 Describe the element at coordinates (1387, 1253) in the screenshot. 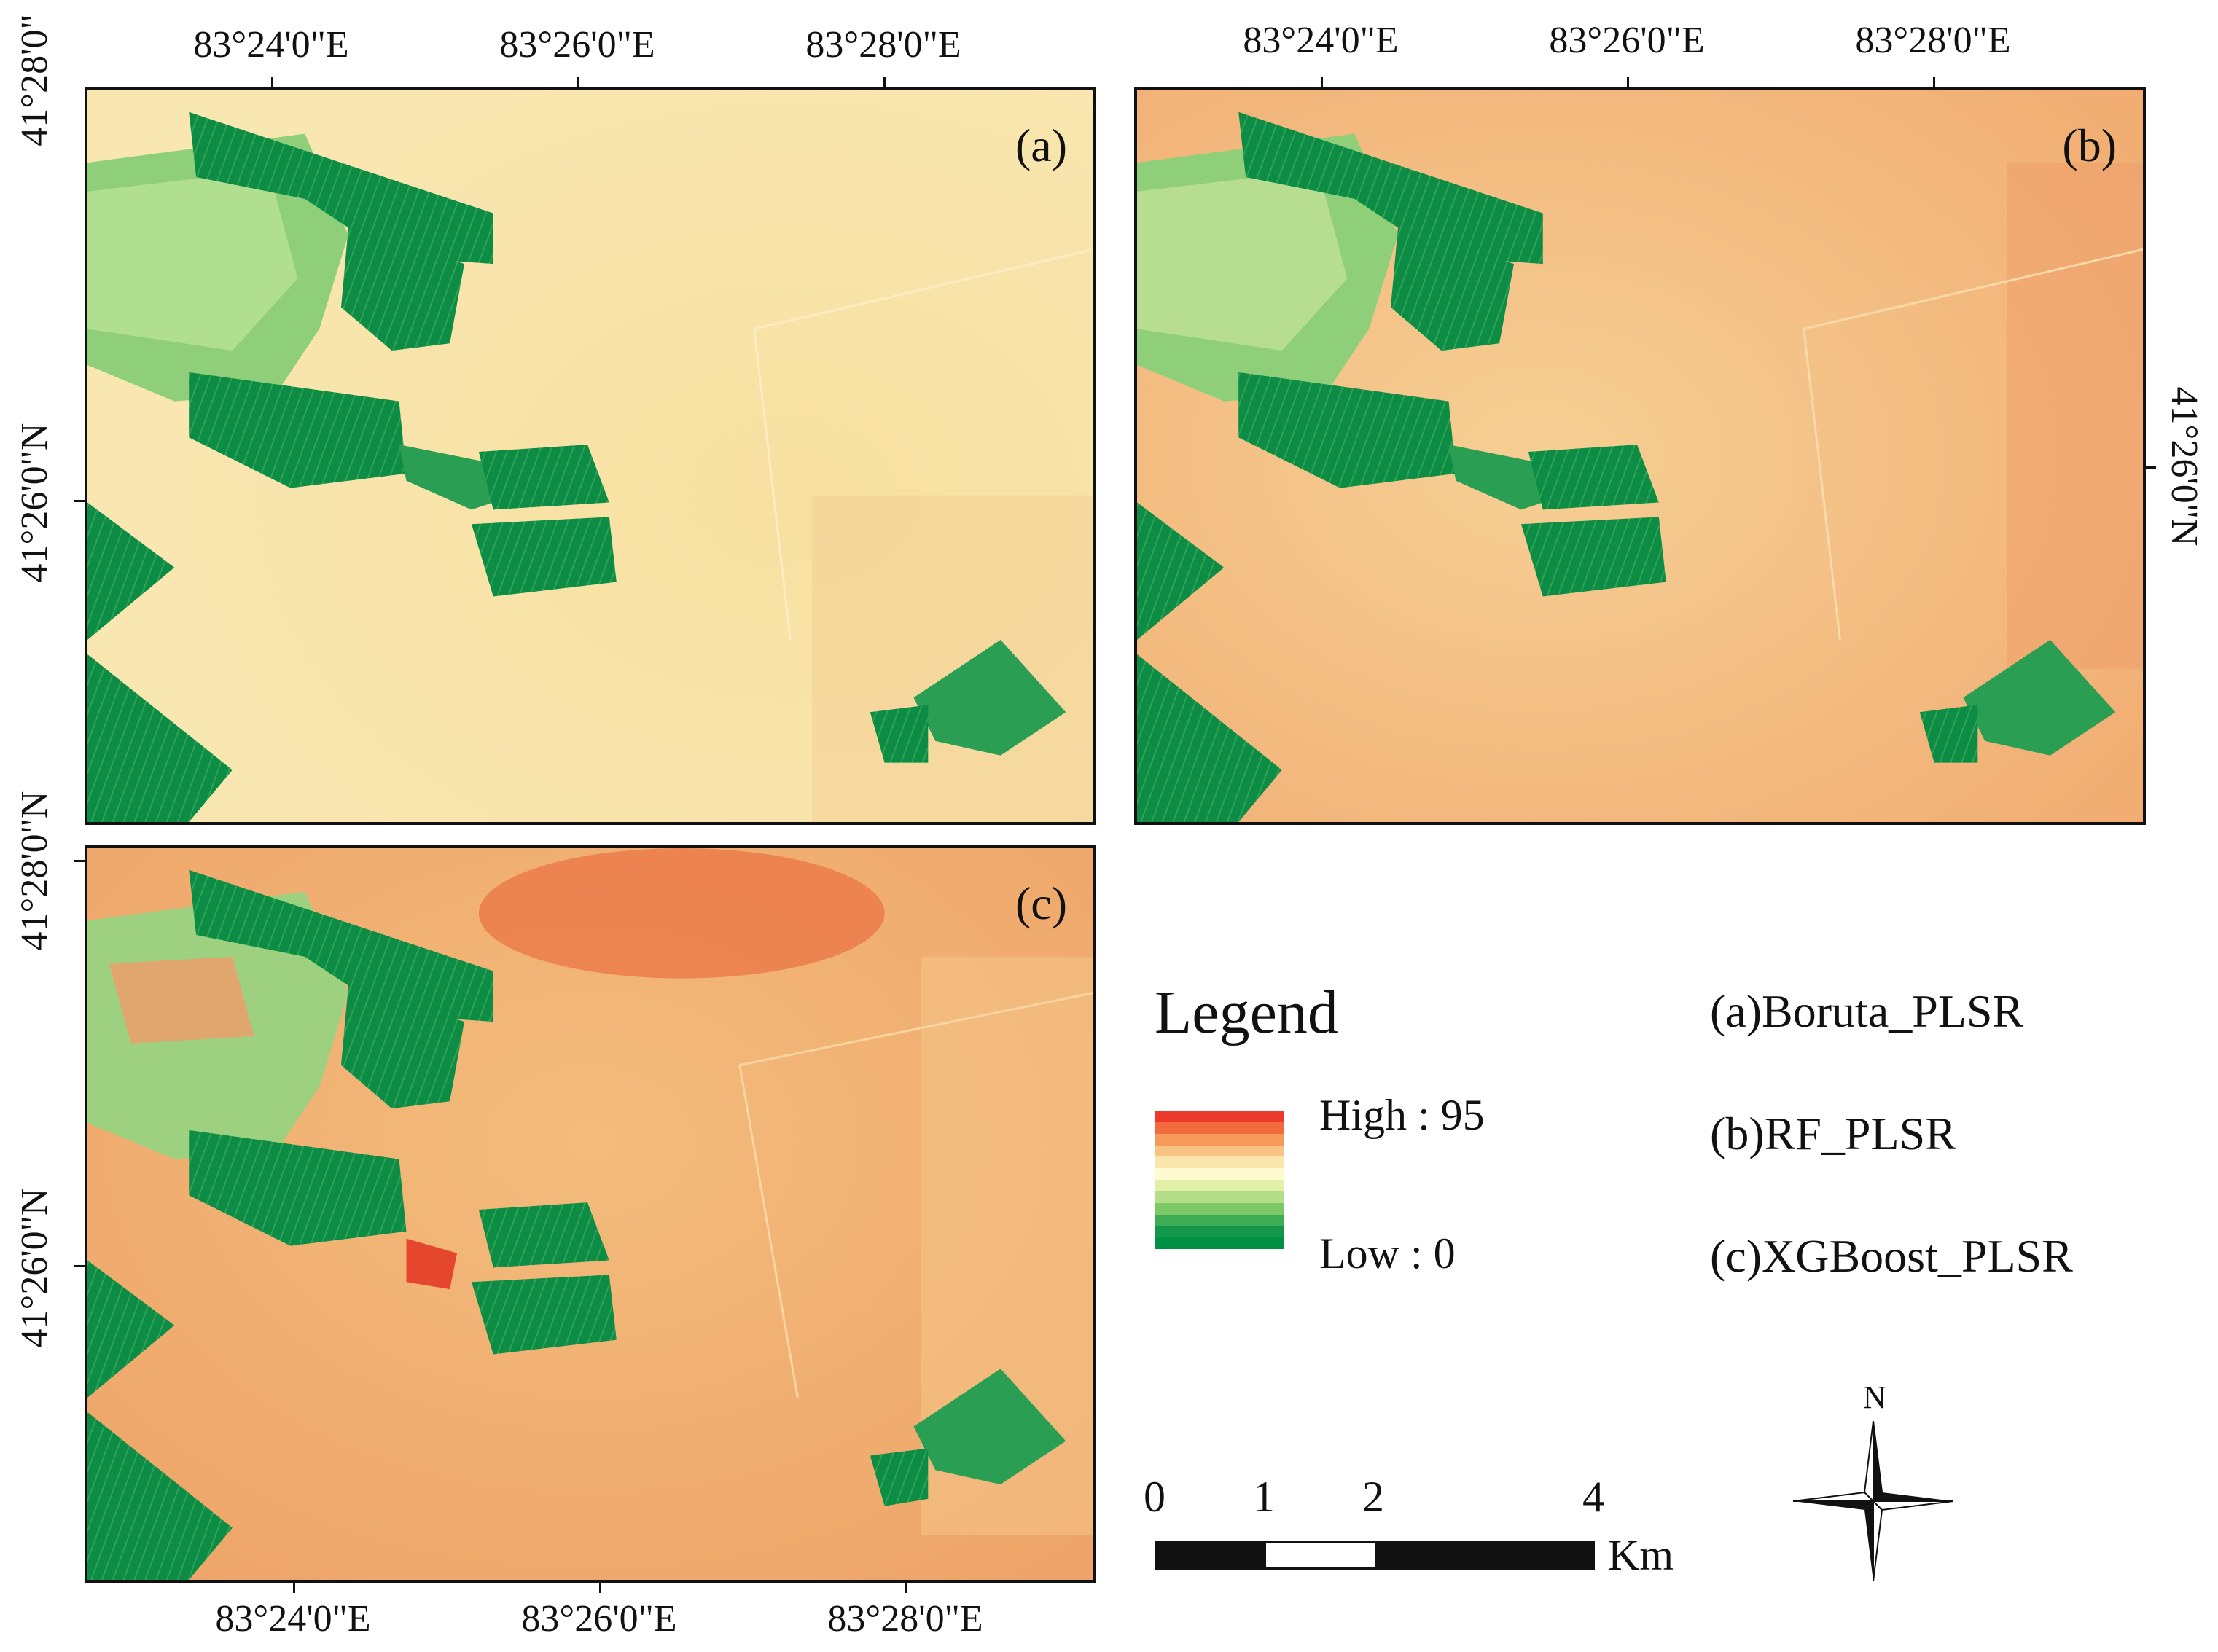

I see `legend-low-label: Low : 0` at that location.